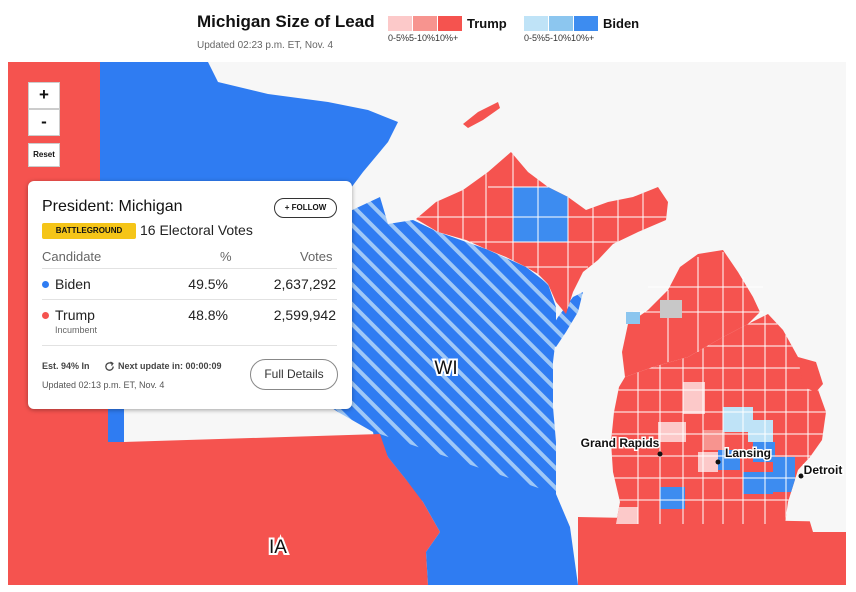 The height and width of the screenshot is (592, 856). What do you see at coordinates (425, 23) in the screenshot?
I see `legend-trump-swatch-mid` at bounding box center [425, 23].